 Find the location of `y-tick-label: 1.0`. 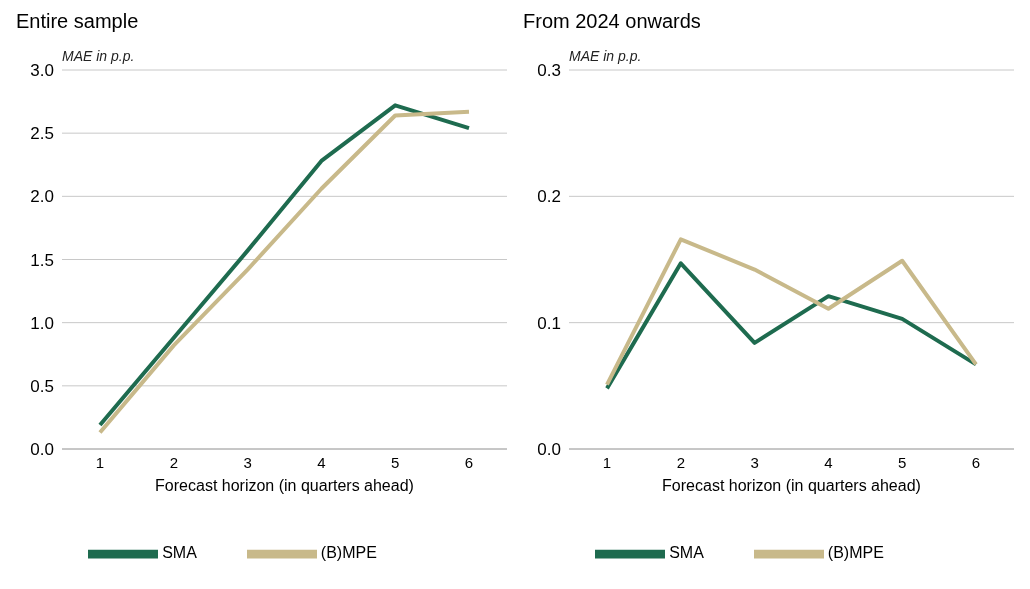

y-tick-label: 1.0 is located at coordinates (42, 323).